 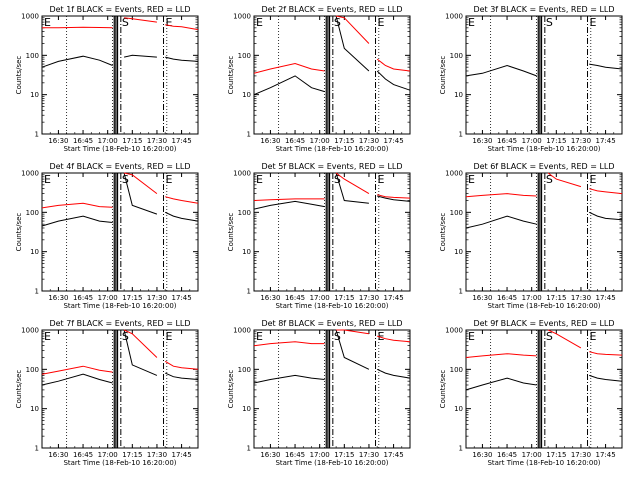 What do you see at coordinates (119, 166) in the screenshot?
I see `panel-title: Det 4f BLACK = Events, RED = LLD` at bounding box center [119, 166].